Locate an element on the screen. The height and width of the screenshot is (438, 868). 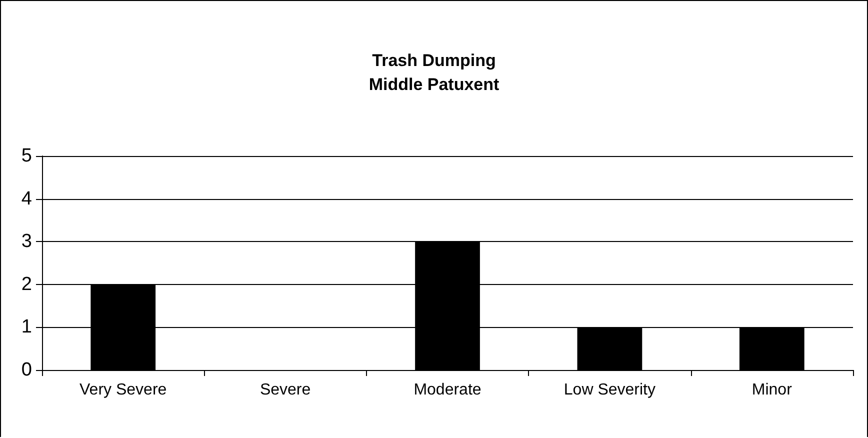
y-tick-label: 3 is located at coordinates (26, 241).